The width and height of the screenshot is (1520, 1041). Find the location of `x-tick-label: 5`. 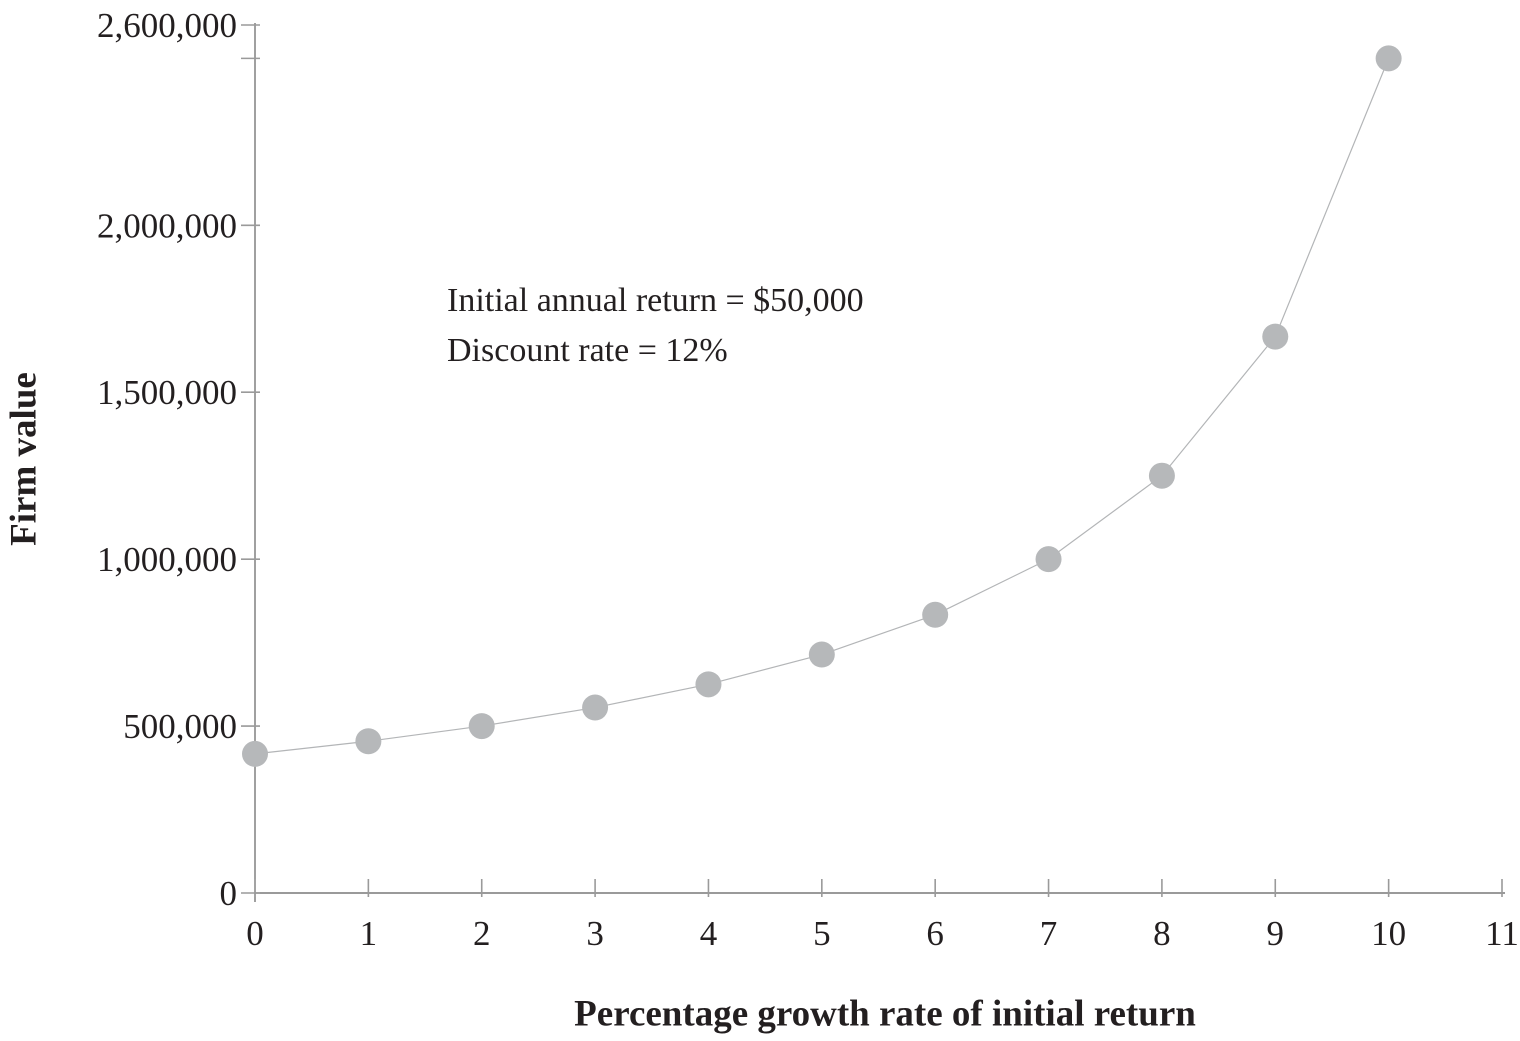

x-tick-label: 5 is located at coordinates (822, 933).